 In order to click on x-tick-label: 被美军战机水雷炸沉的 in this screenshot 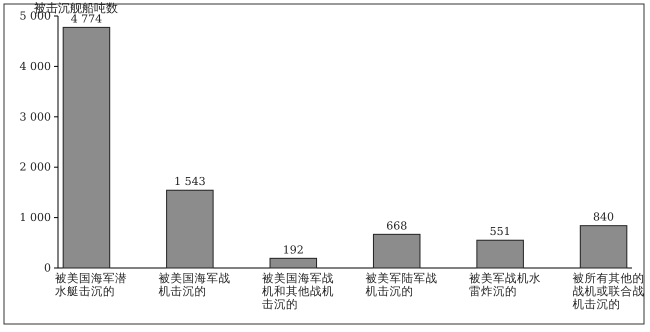, I will do `click(504, 284)`.